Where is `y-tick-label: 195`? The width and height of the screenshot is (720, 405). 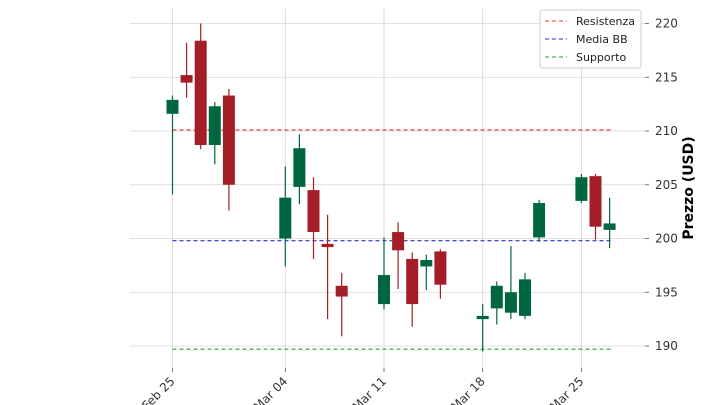 y-tick-label: 195 is located at coordinates (666, 292).